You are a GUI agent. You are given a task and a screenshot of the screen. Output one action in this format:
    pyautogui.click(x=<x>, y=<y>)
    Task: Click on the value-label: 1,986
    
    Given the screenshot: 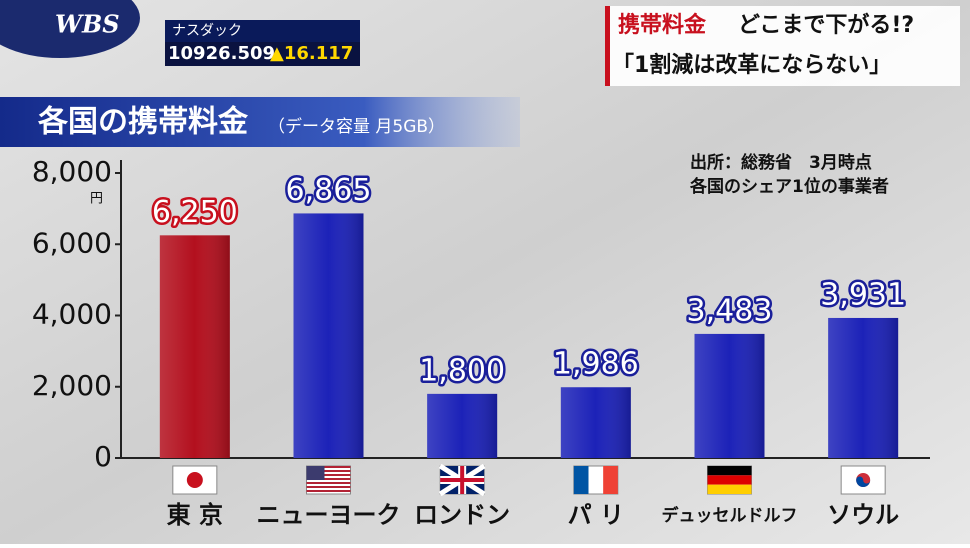 What is the action you would take?
    pyautogui.click(x=596, y=364)
    